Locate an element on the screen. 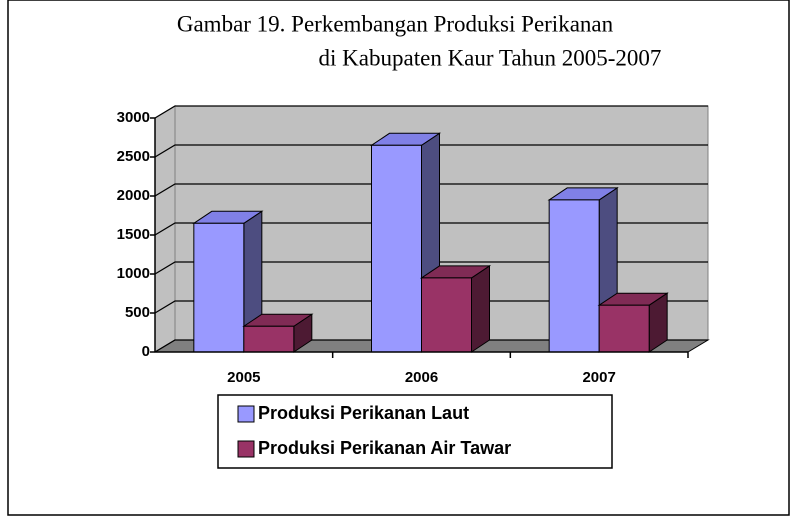 Image resolution: width=797 pixels, height=516 pixels. y-tick-label: 2000 is located at coordinates (133, 195).